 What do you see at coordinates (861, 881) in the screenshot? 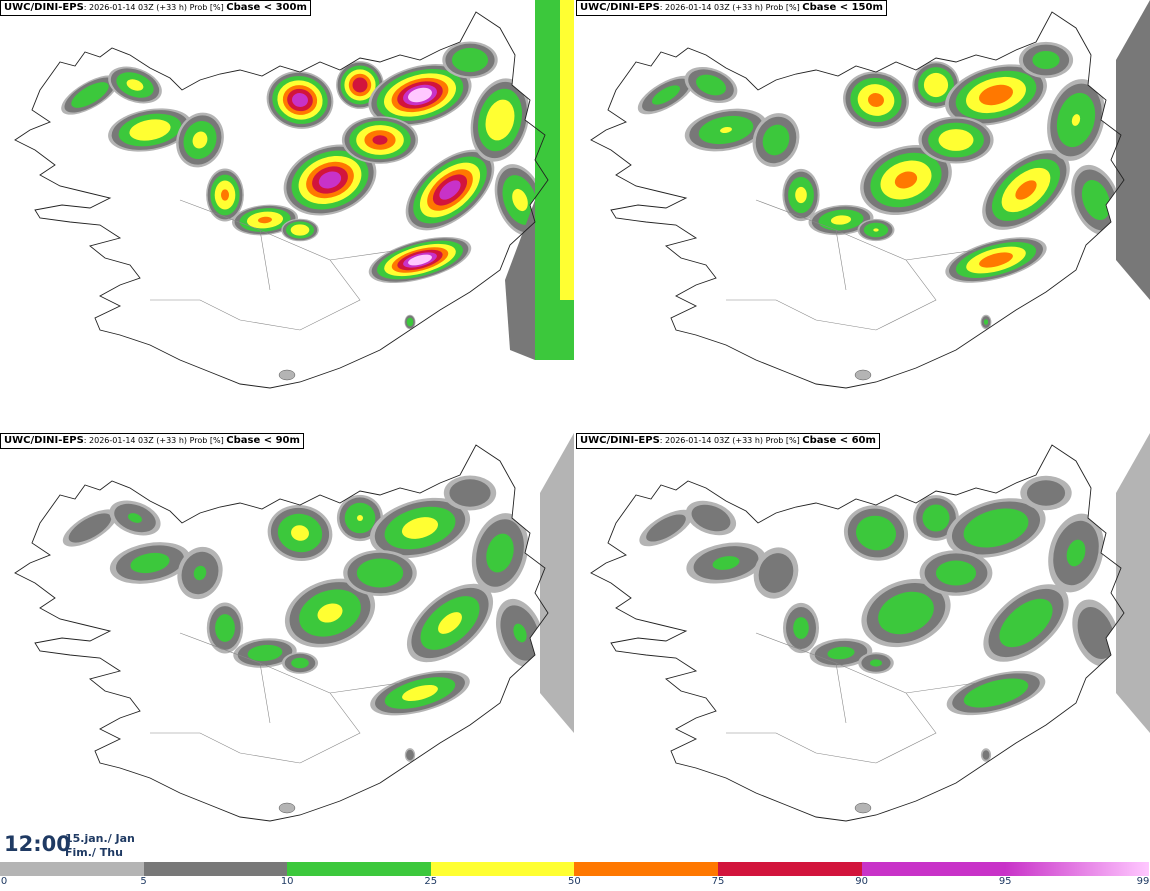
I see `legend-tick-label: 90` at bounding box center [861, 881].